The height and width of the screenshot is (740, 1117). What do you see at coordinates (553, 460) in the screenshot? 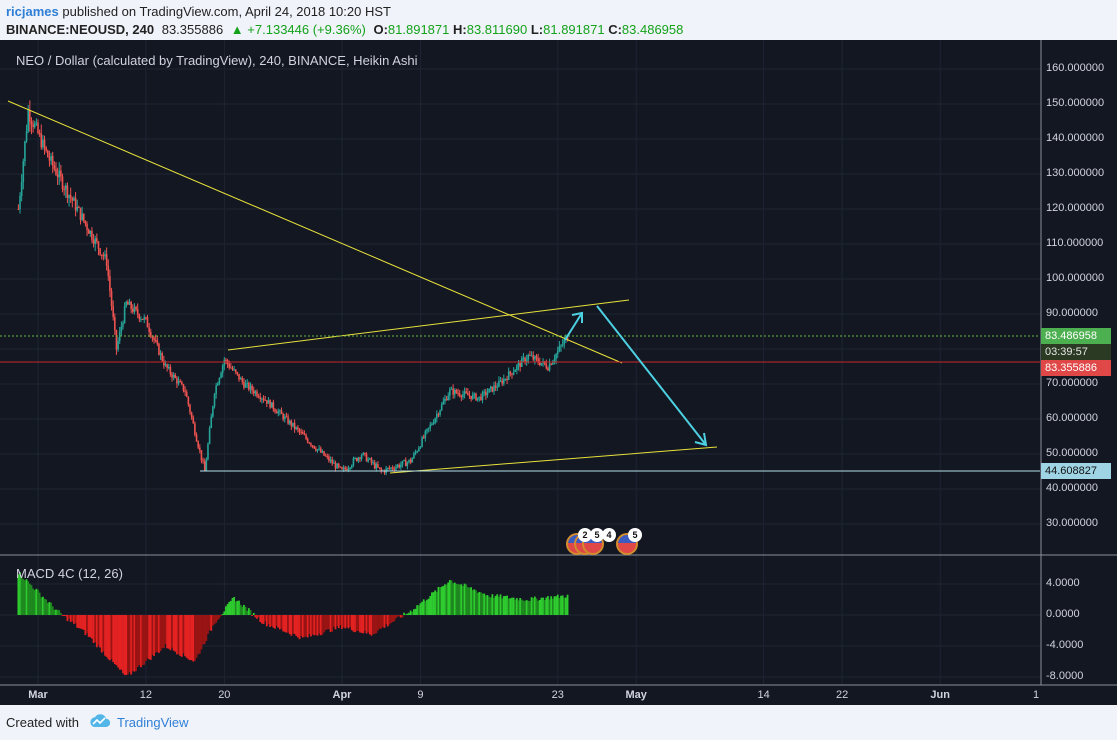
I see `lower-channel-line` at bounding box center [553, 460].